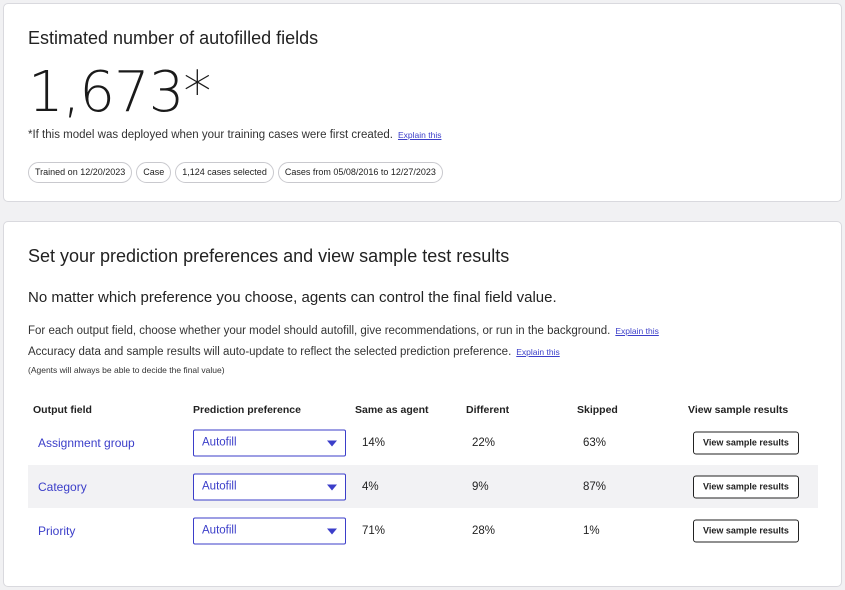 This screenshot has height=590, width=845. What do you see at coordinates (86, 442) in the screenshot?
I see `field-assignment-group: Assignment group` at bounding box center [86, 442].